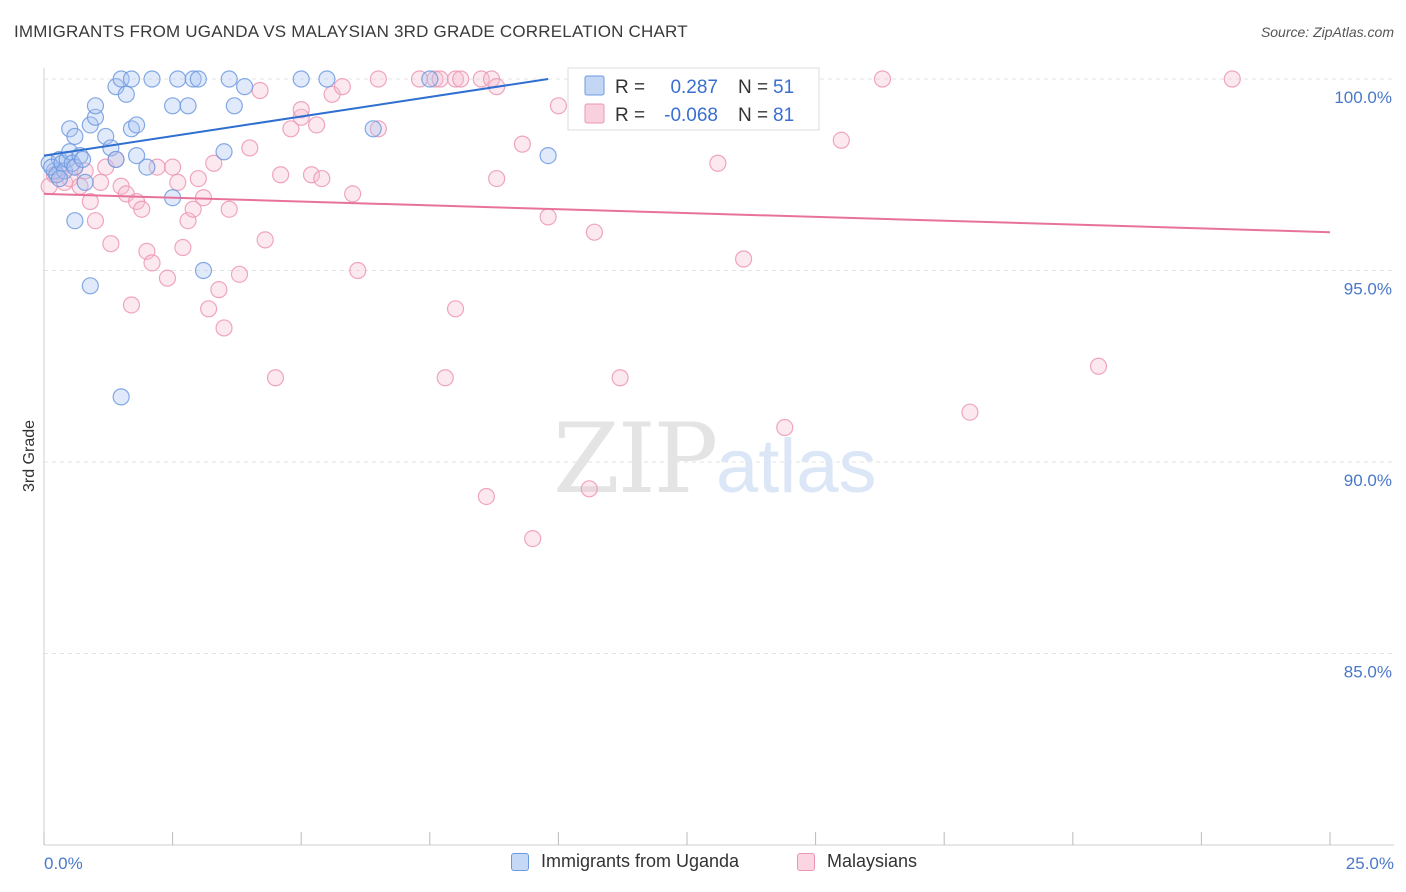  Describe the element at coordinates (687, 838) in the screenshot. I see `x-axis-ticks` at that location.